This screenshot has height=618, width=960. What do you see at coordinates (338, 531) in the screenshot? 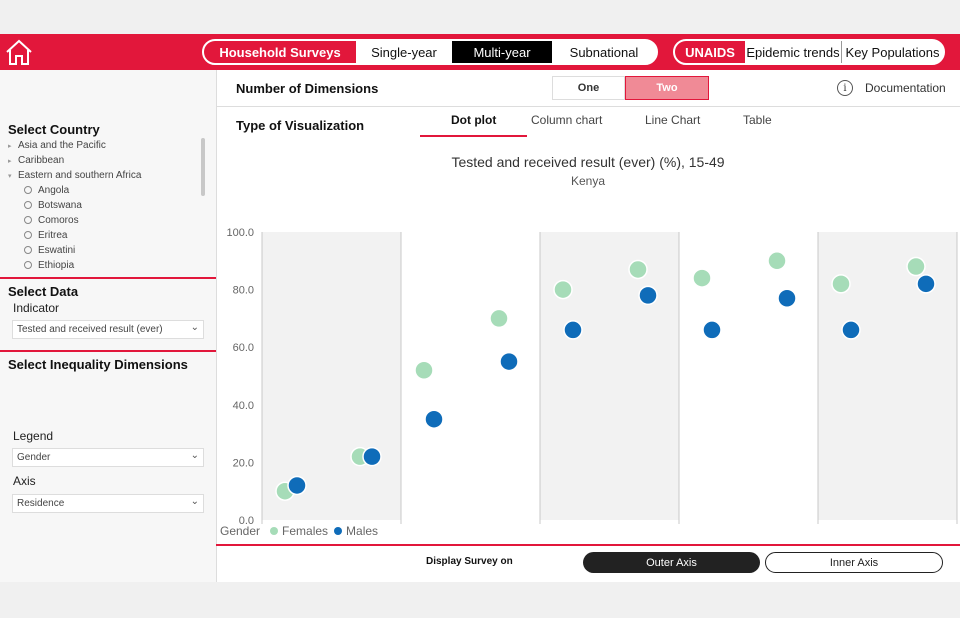
I see `legend-males-marker` at bounding box center [338, 531].